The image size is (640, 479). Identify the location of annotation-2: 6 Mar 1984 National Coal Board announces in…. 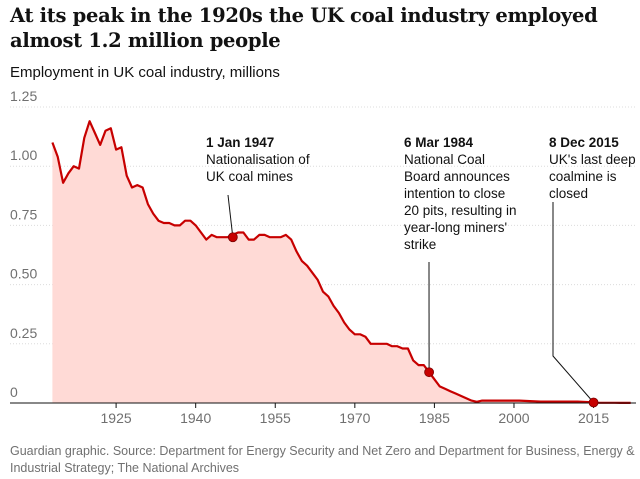
(460, 193).